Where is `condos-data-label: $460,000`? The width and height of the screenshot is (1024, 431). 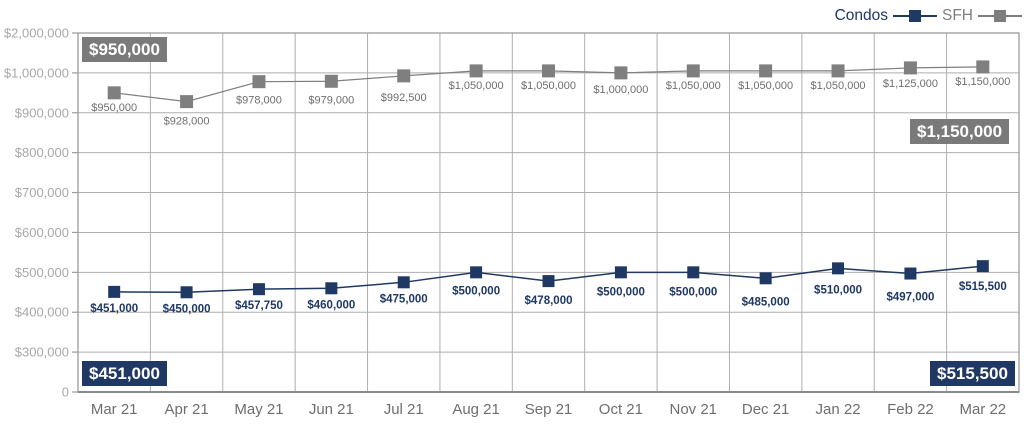
condos-data-label: $460,000 is located at coordinates (331, 305).